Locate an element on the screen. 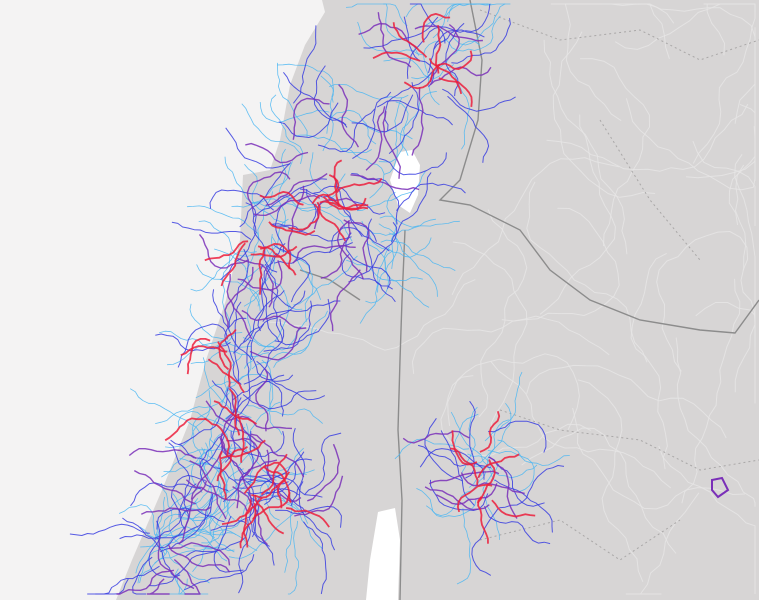 The image size is (759, 600). border-line is located at coordinates (330, 285).